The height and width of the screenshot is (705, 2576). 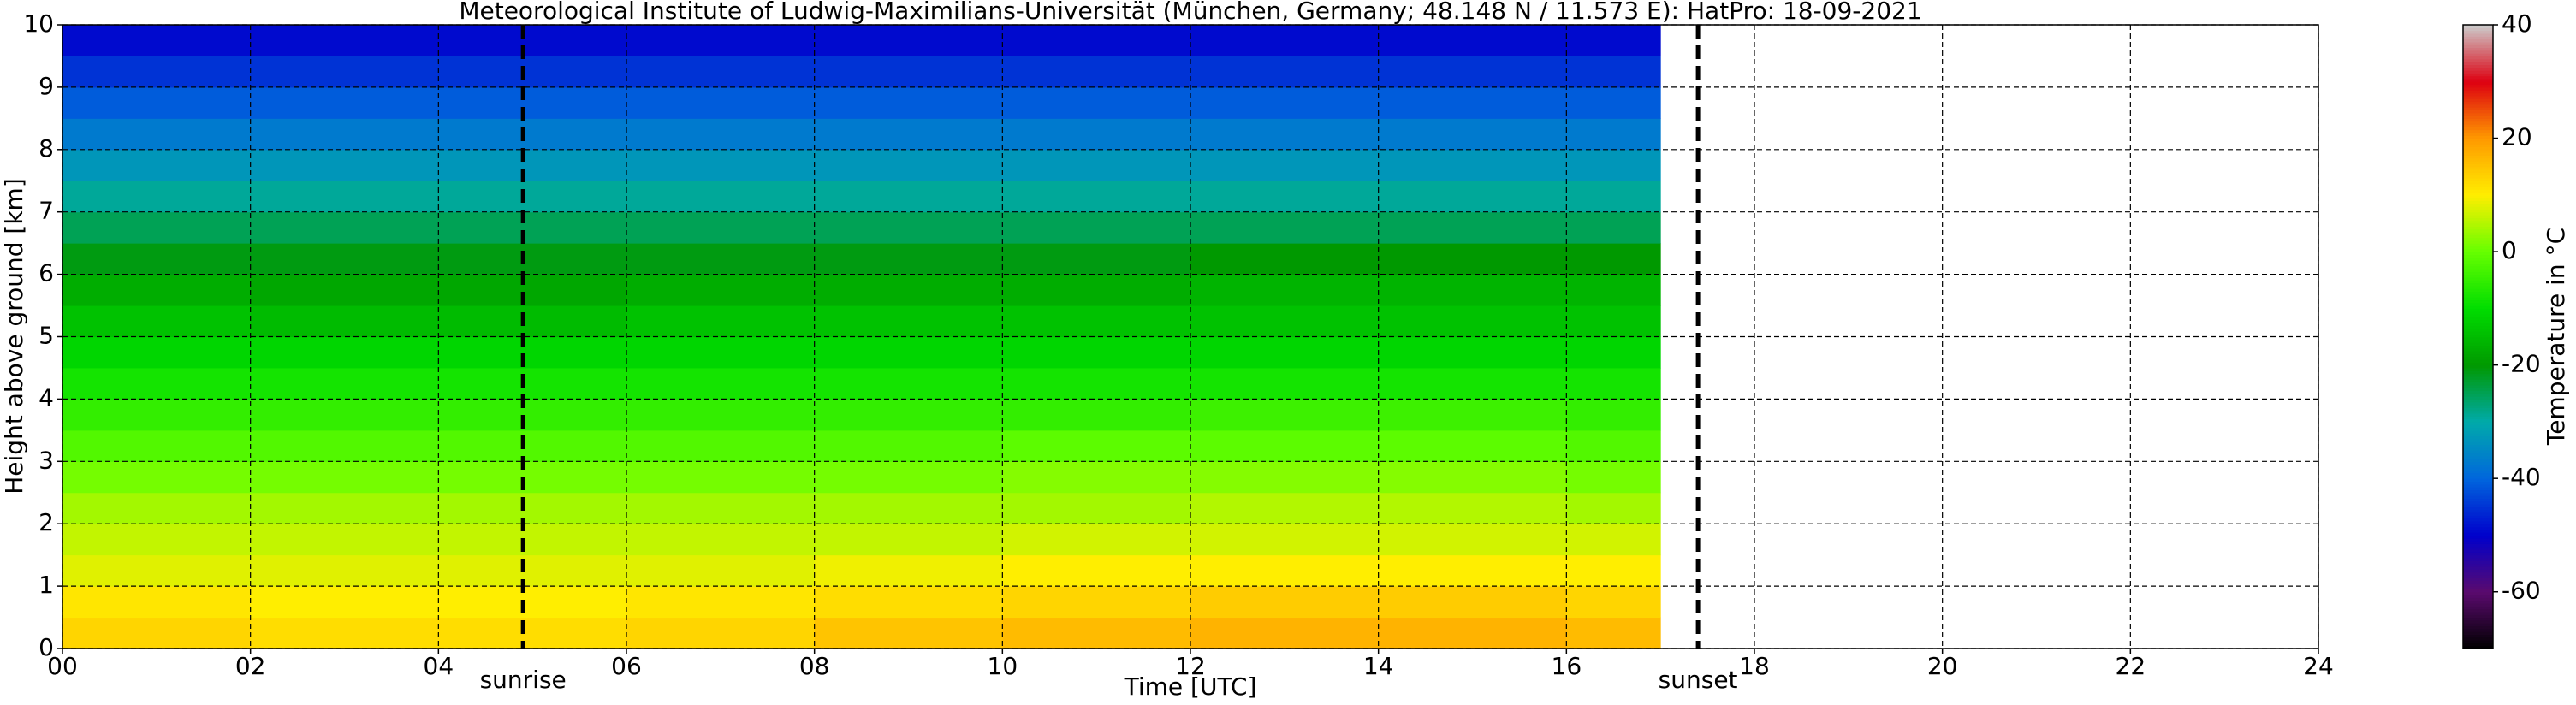 What do you see at coordinates (2478, 336) in the screenshot?
I see `colorbar-frame` at bounding box center [2478, 336].